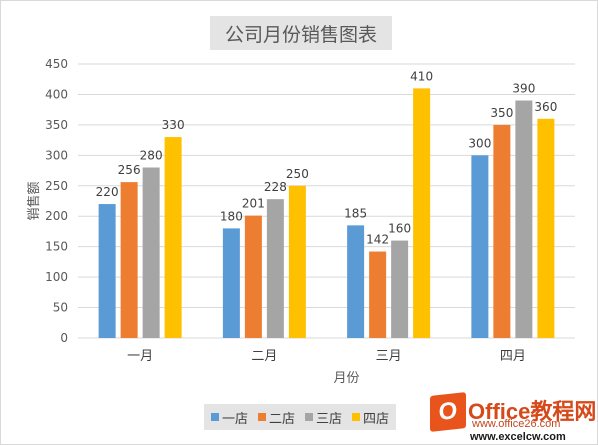  Describe the element at coordinates (346, 378) in the screenshot. I see `x-axis-label: 月份` at that location.